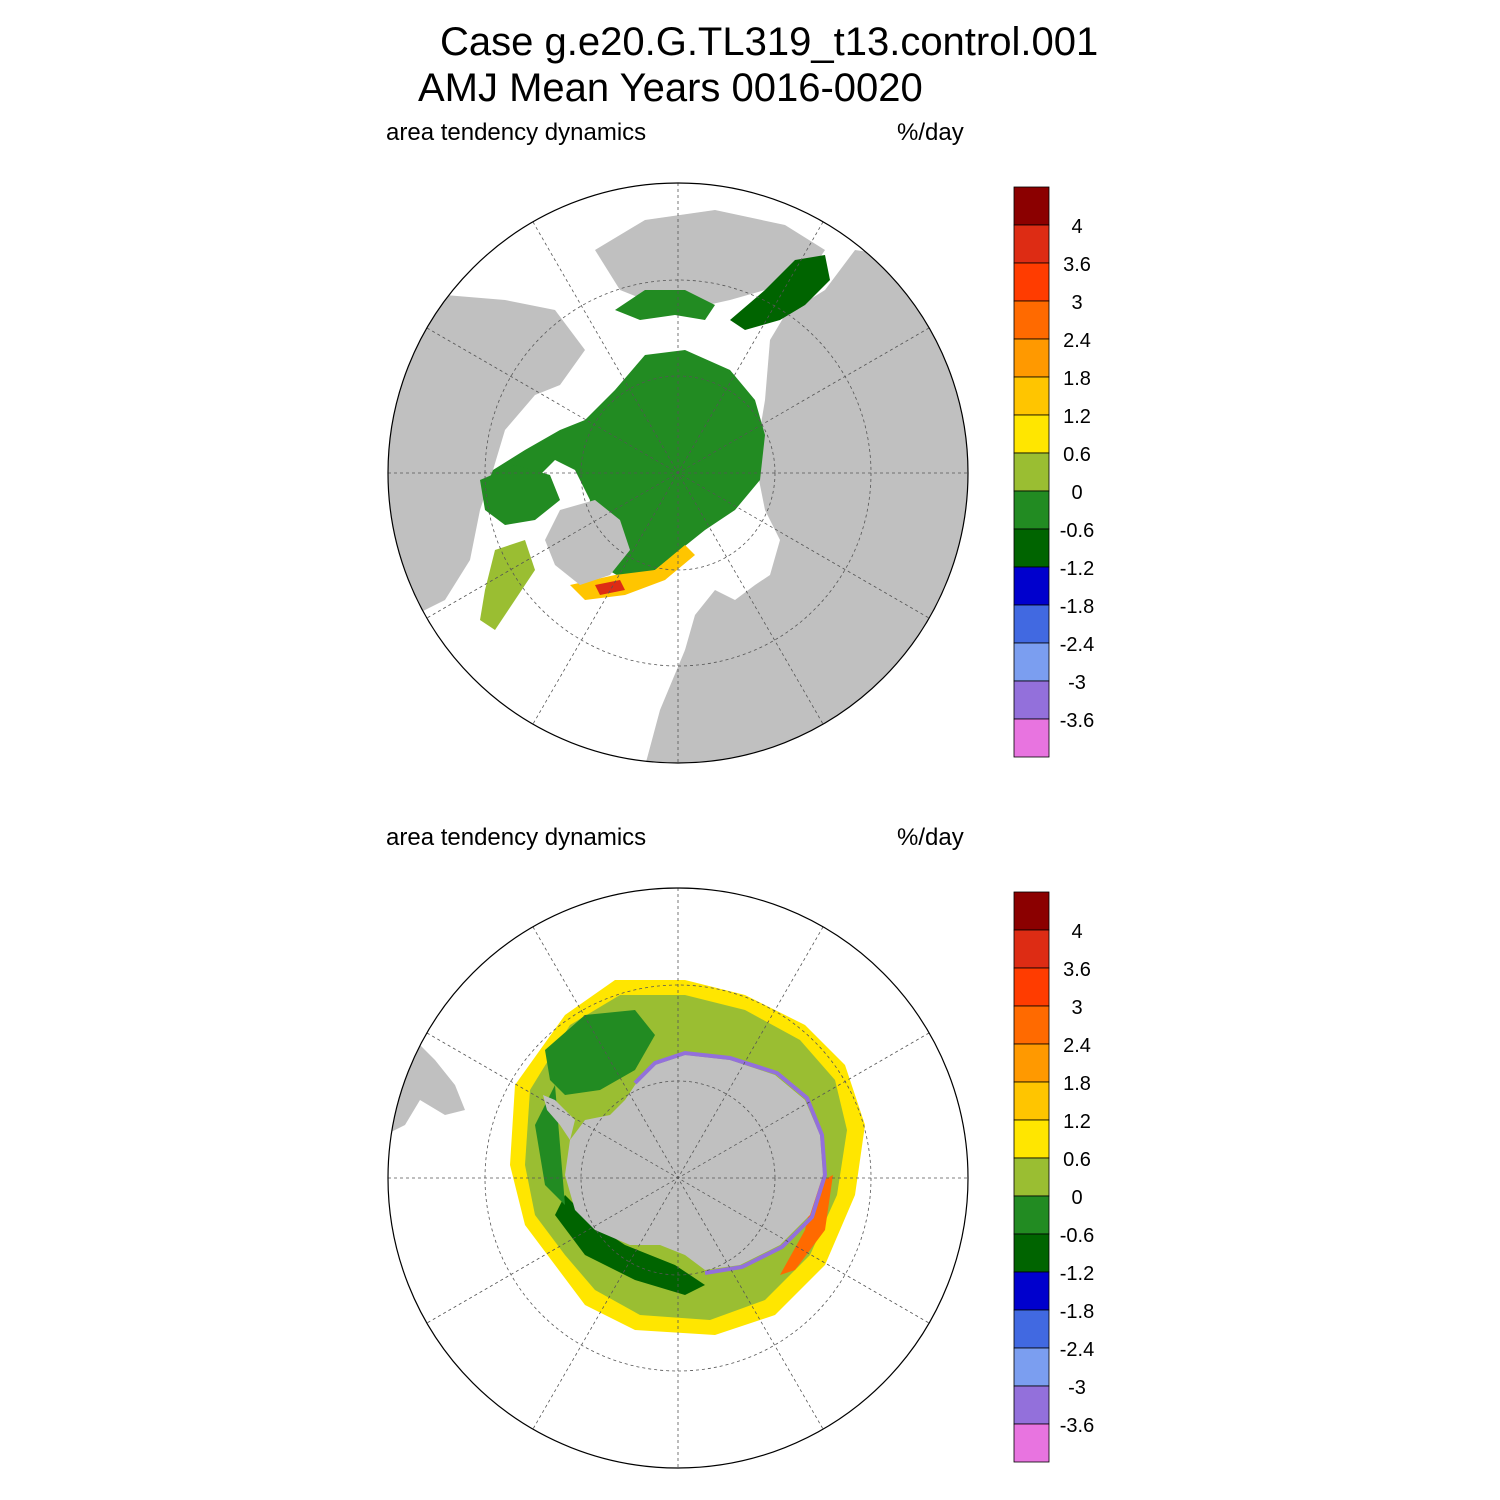  What do you see at coordinates (516, 132) in the screenshot?
I see `north-panel-variable-label: area tendency dynamics` at bounding box center [516, 132].